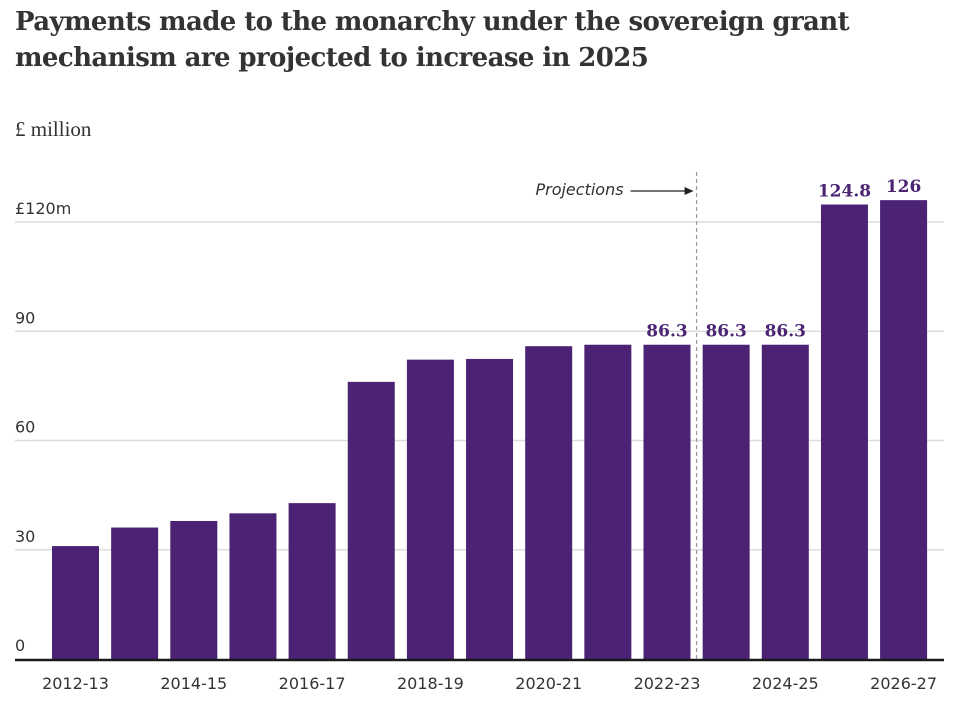  Describe the element at coordinates (579, 189) in the screenshot. I see `projections-label: Projections` at that location.